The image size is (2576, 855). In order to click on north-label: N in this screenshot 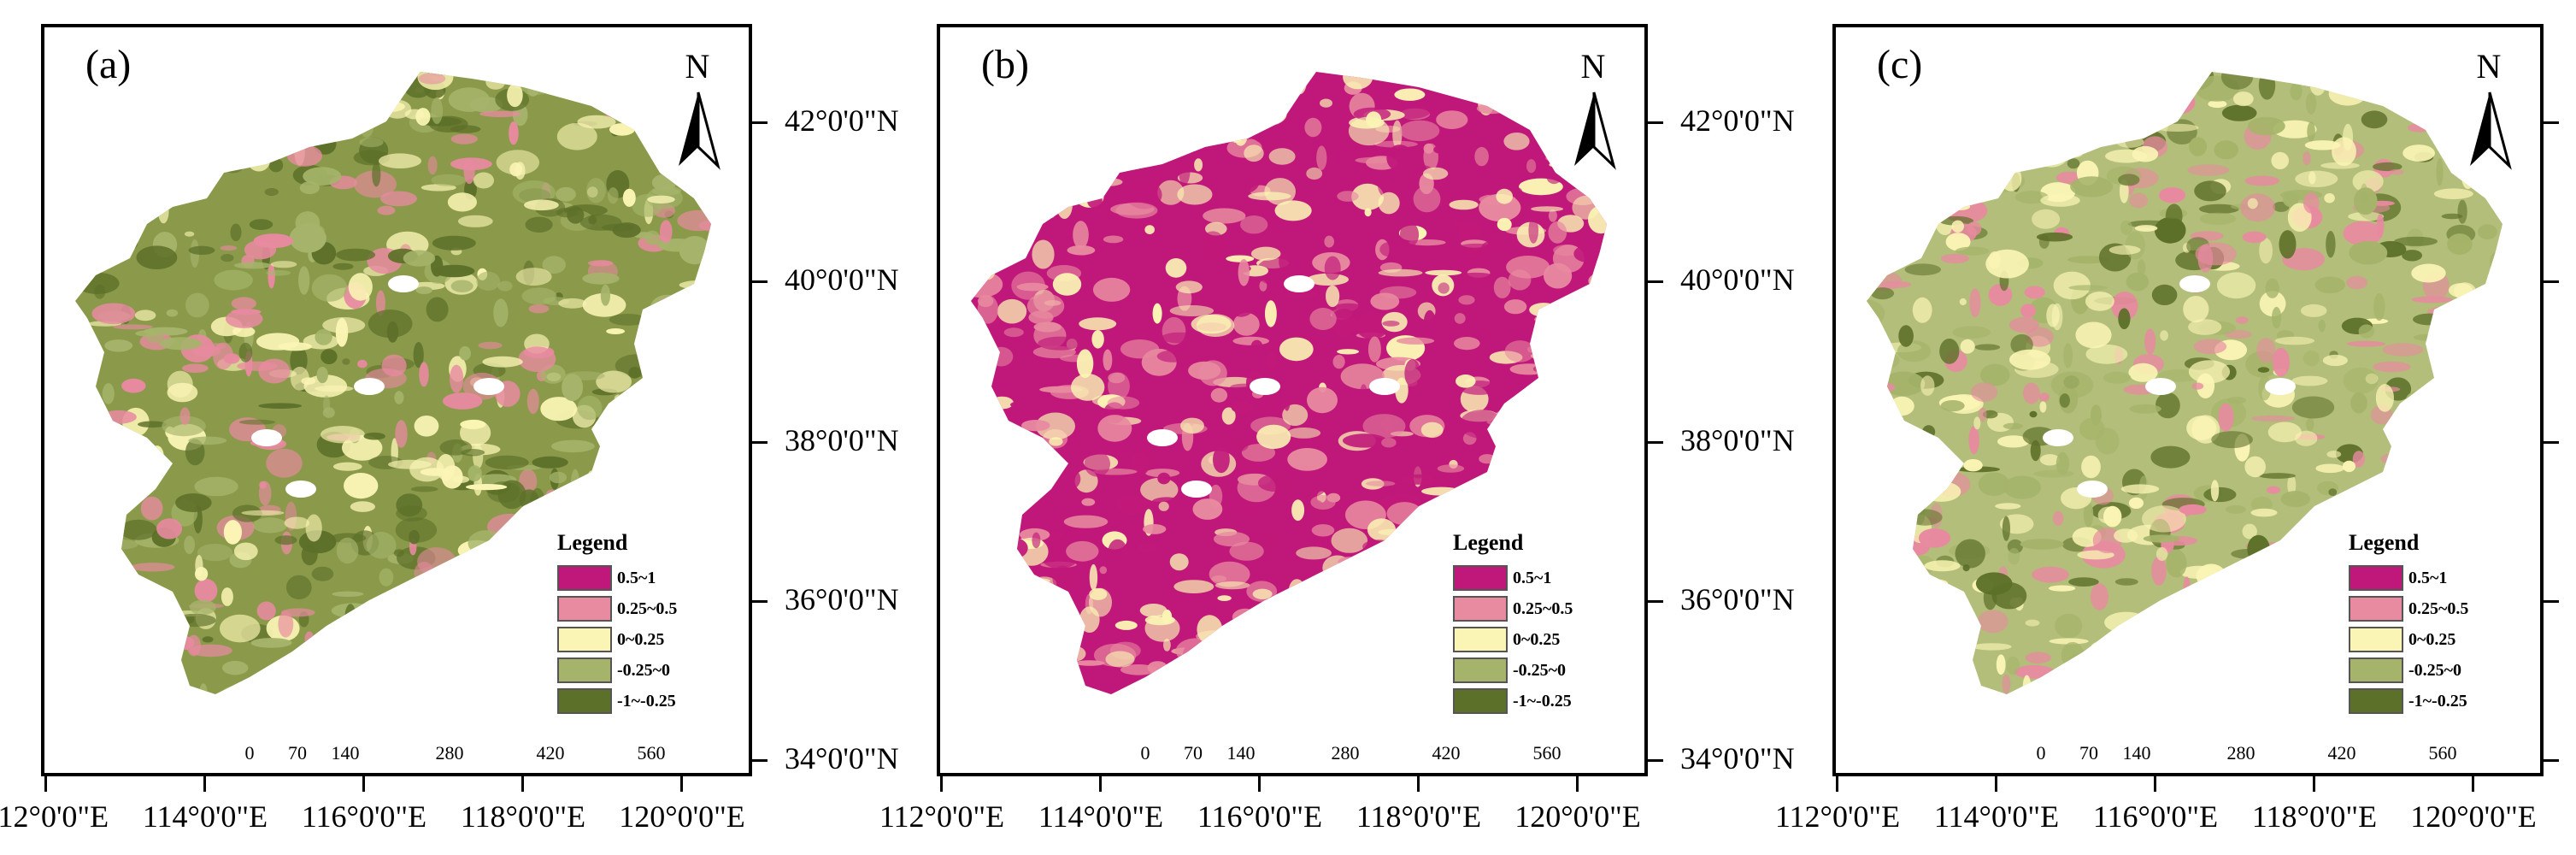, I will do `click(1593, 66)`.